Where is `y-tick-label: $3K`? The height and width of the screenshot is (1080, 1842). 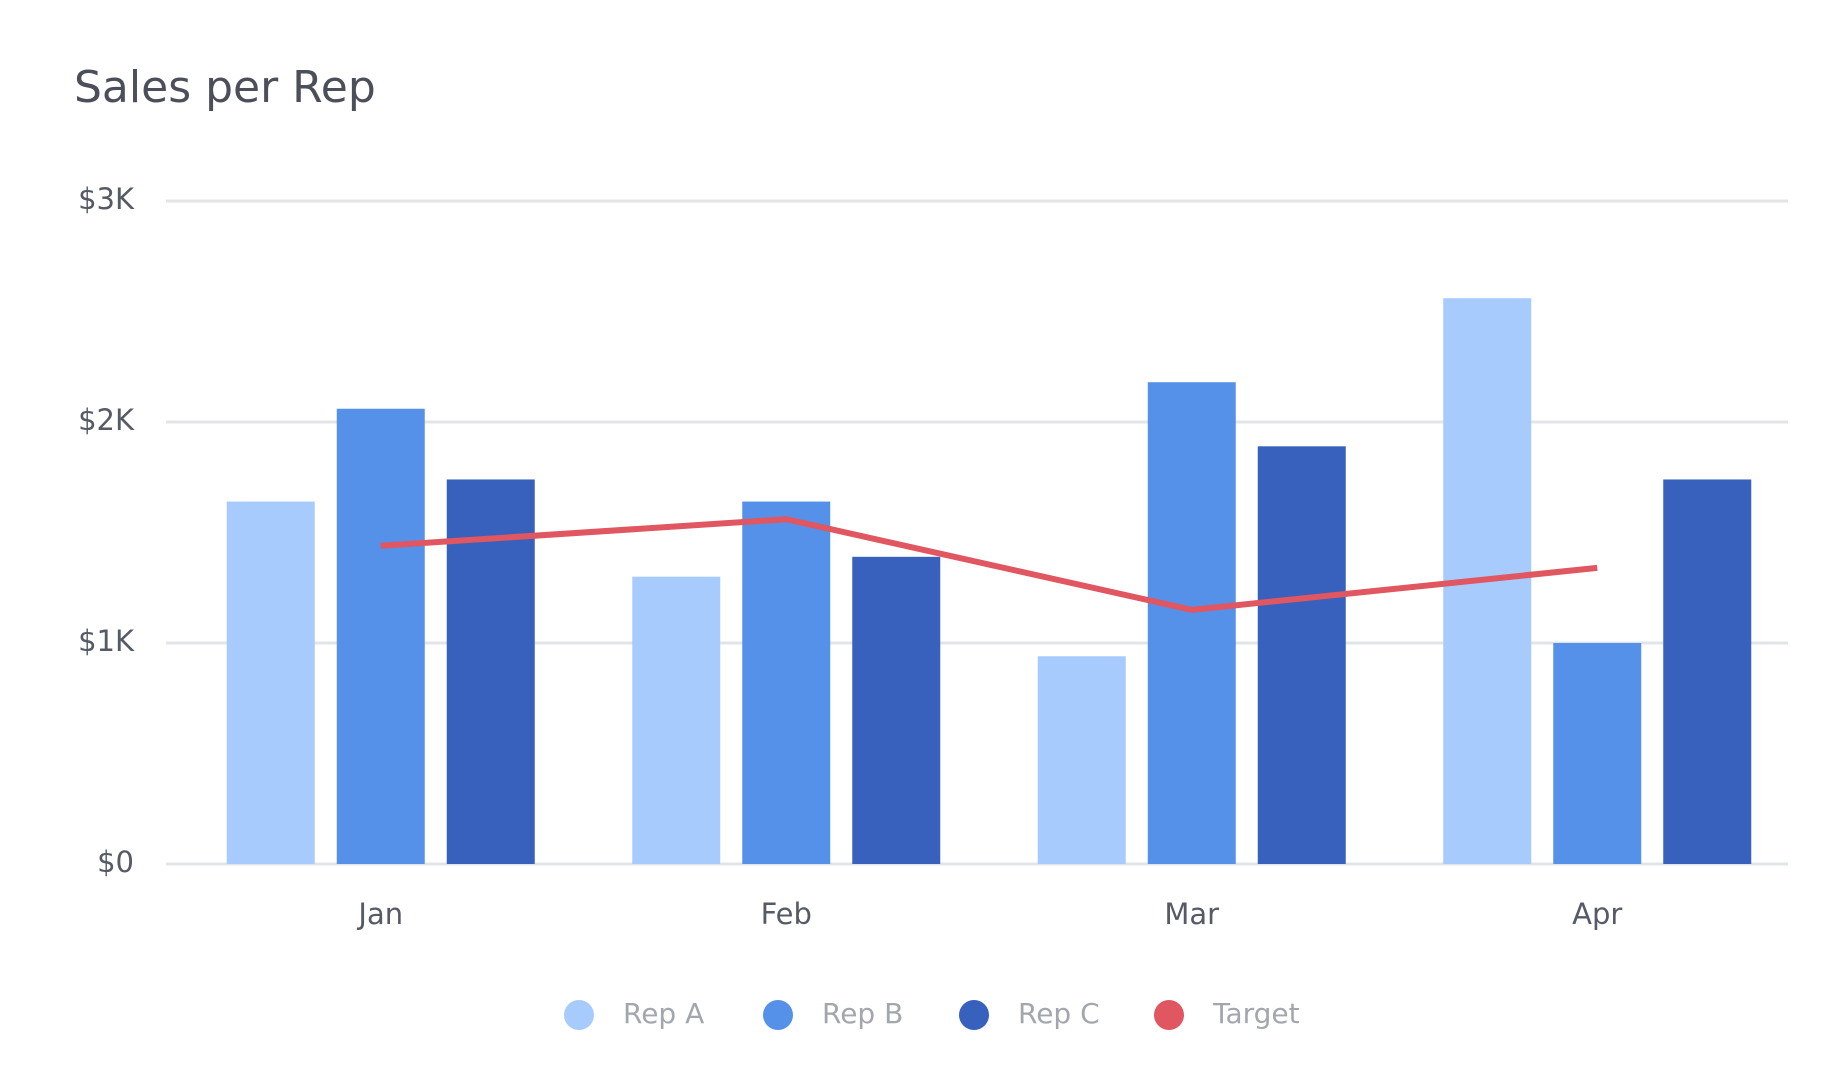 y-tick-label: $3K is located at coordinates (106, 199).